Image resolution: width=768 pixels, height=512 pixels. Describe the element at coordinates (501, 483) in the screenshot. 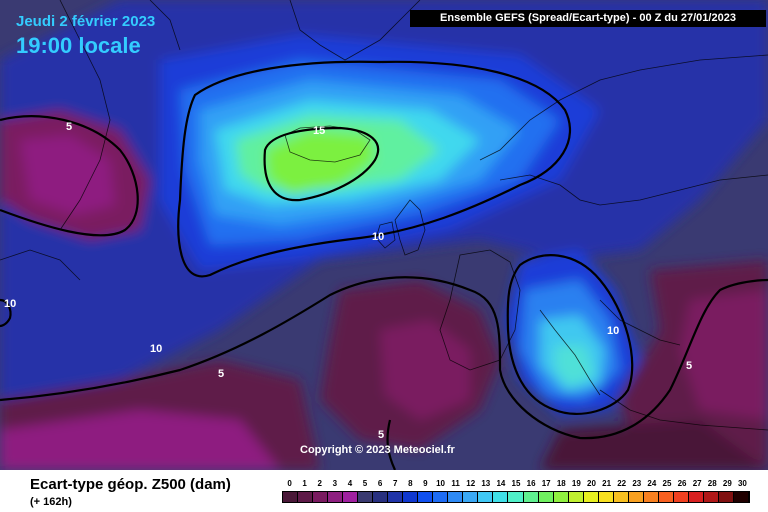

I see `scale-tick-label: 14` at that location.